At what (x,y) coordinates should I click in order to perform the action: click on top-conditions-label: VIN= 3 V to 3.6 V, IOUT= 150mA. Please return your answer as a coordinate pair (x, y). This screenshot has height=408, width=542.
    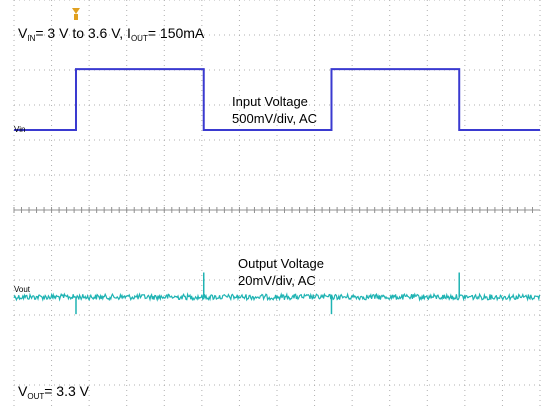
    Looking at the image, I should click on (111, 34).